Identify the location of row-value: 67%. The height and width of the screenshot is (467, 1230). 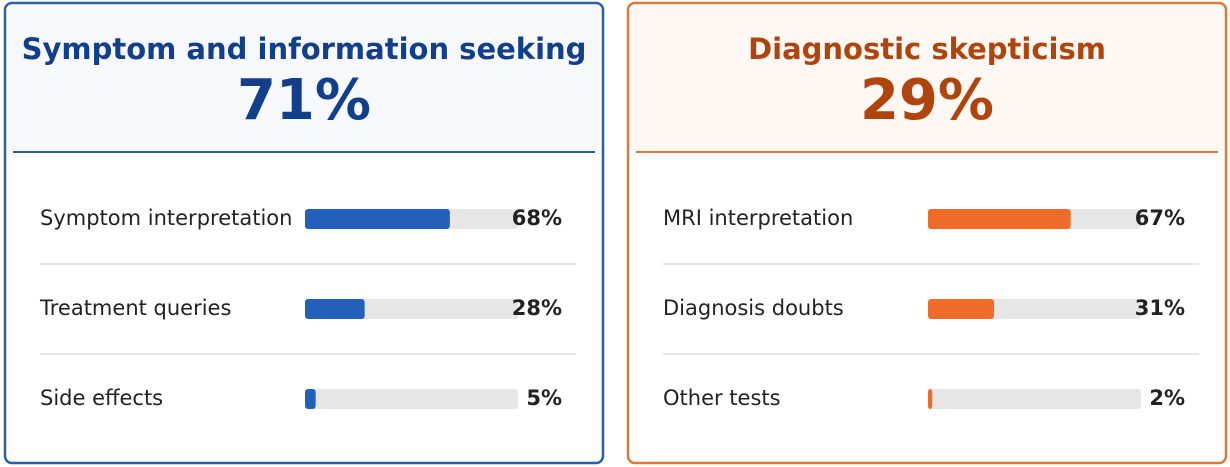
(1160, 218).